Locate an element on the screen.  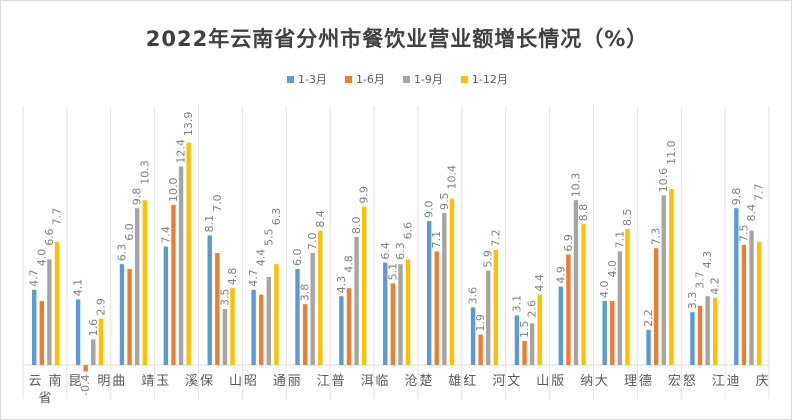
data-label: 6.4 is located at coordinates (385, 251).